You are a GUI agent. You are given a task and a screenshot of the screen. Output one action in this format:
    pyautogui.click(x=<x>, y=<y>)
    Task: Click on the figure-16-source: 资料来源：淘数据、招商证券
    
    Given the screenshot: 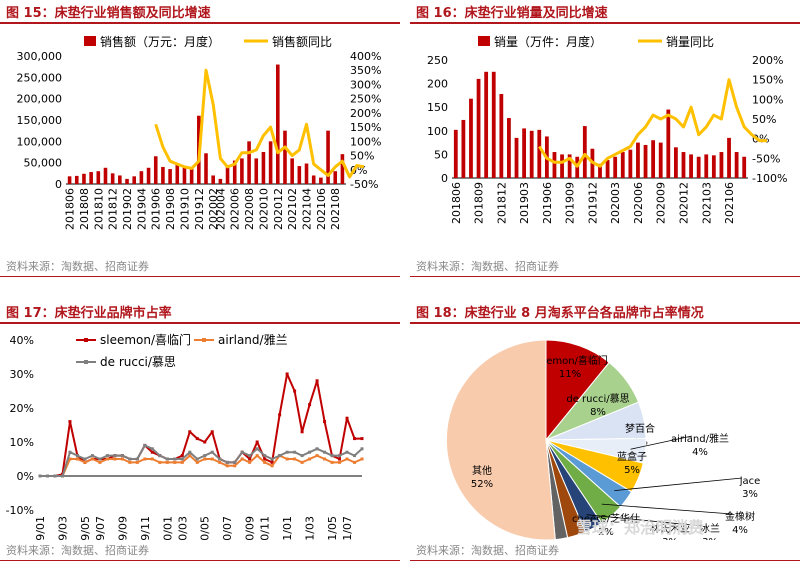 What is the action you would take?
    pyautogui.click(x=487, y=266)
    